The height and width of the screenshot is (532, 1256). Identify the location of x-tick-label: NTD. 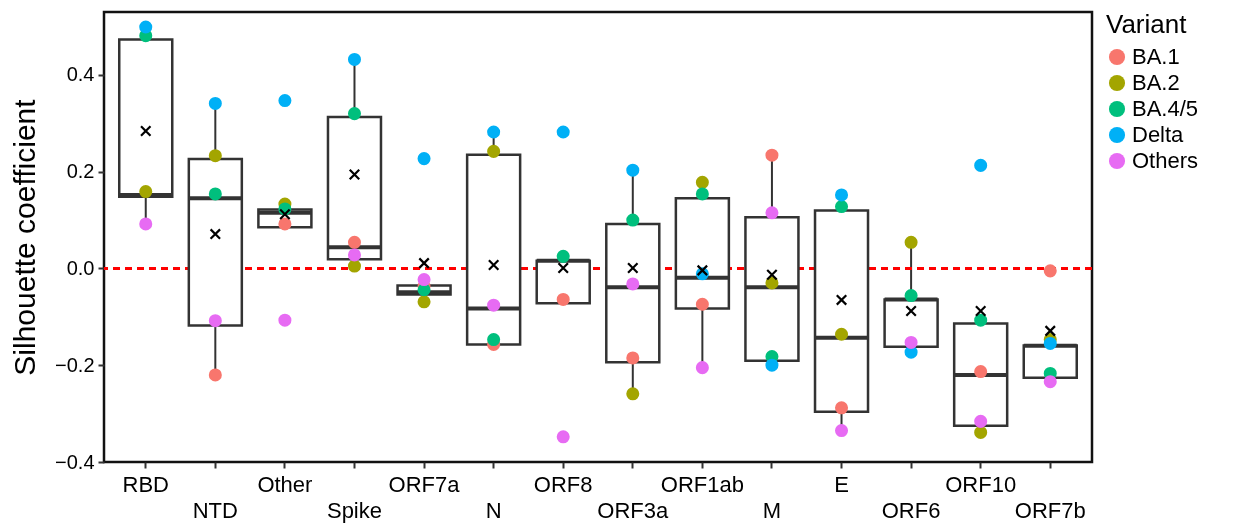
(215, 510).